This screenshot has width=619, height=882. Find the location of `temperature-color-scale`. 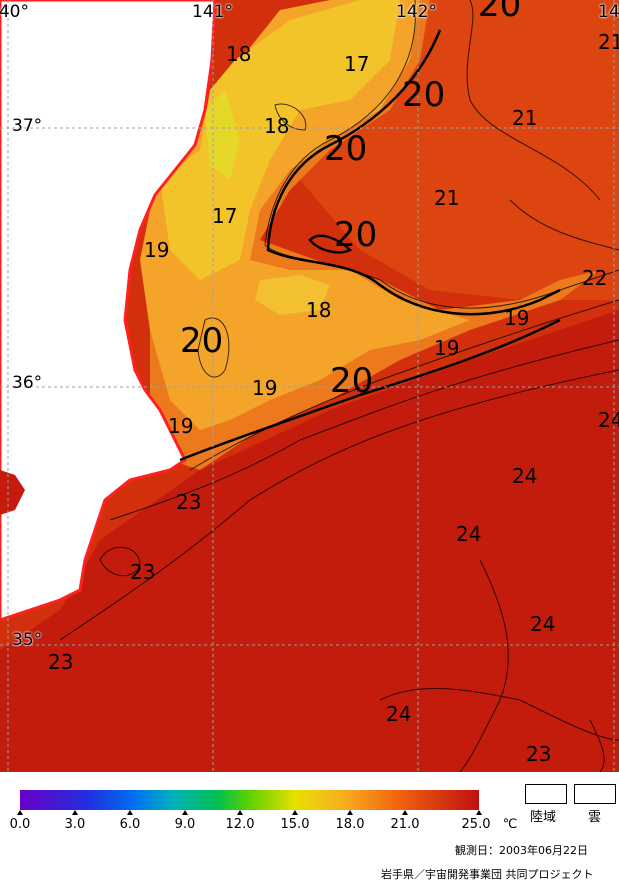

temperature-color-scale is located at coordinates (249, 800).